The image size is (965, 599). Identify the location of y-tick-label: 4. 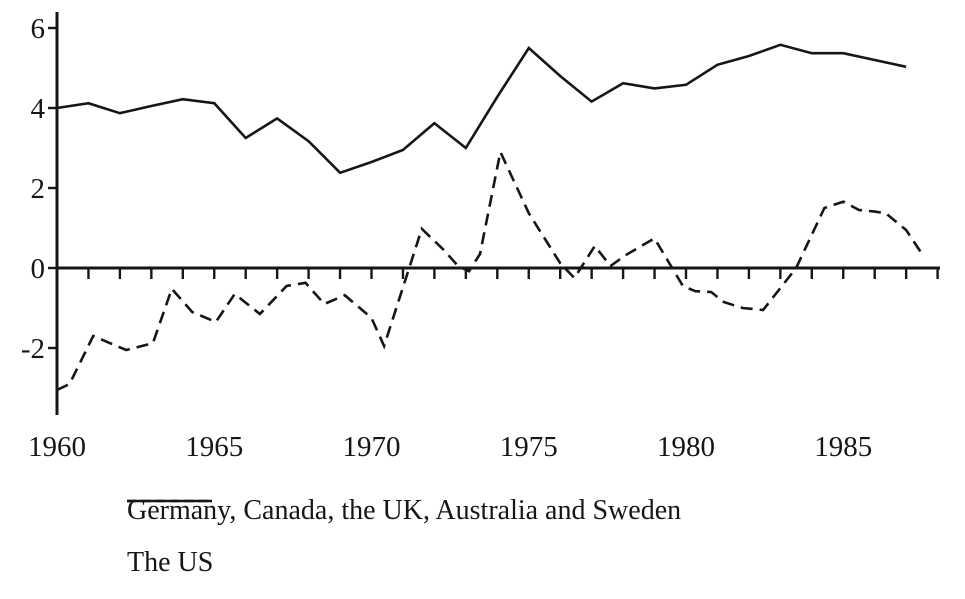
(38, 109).